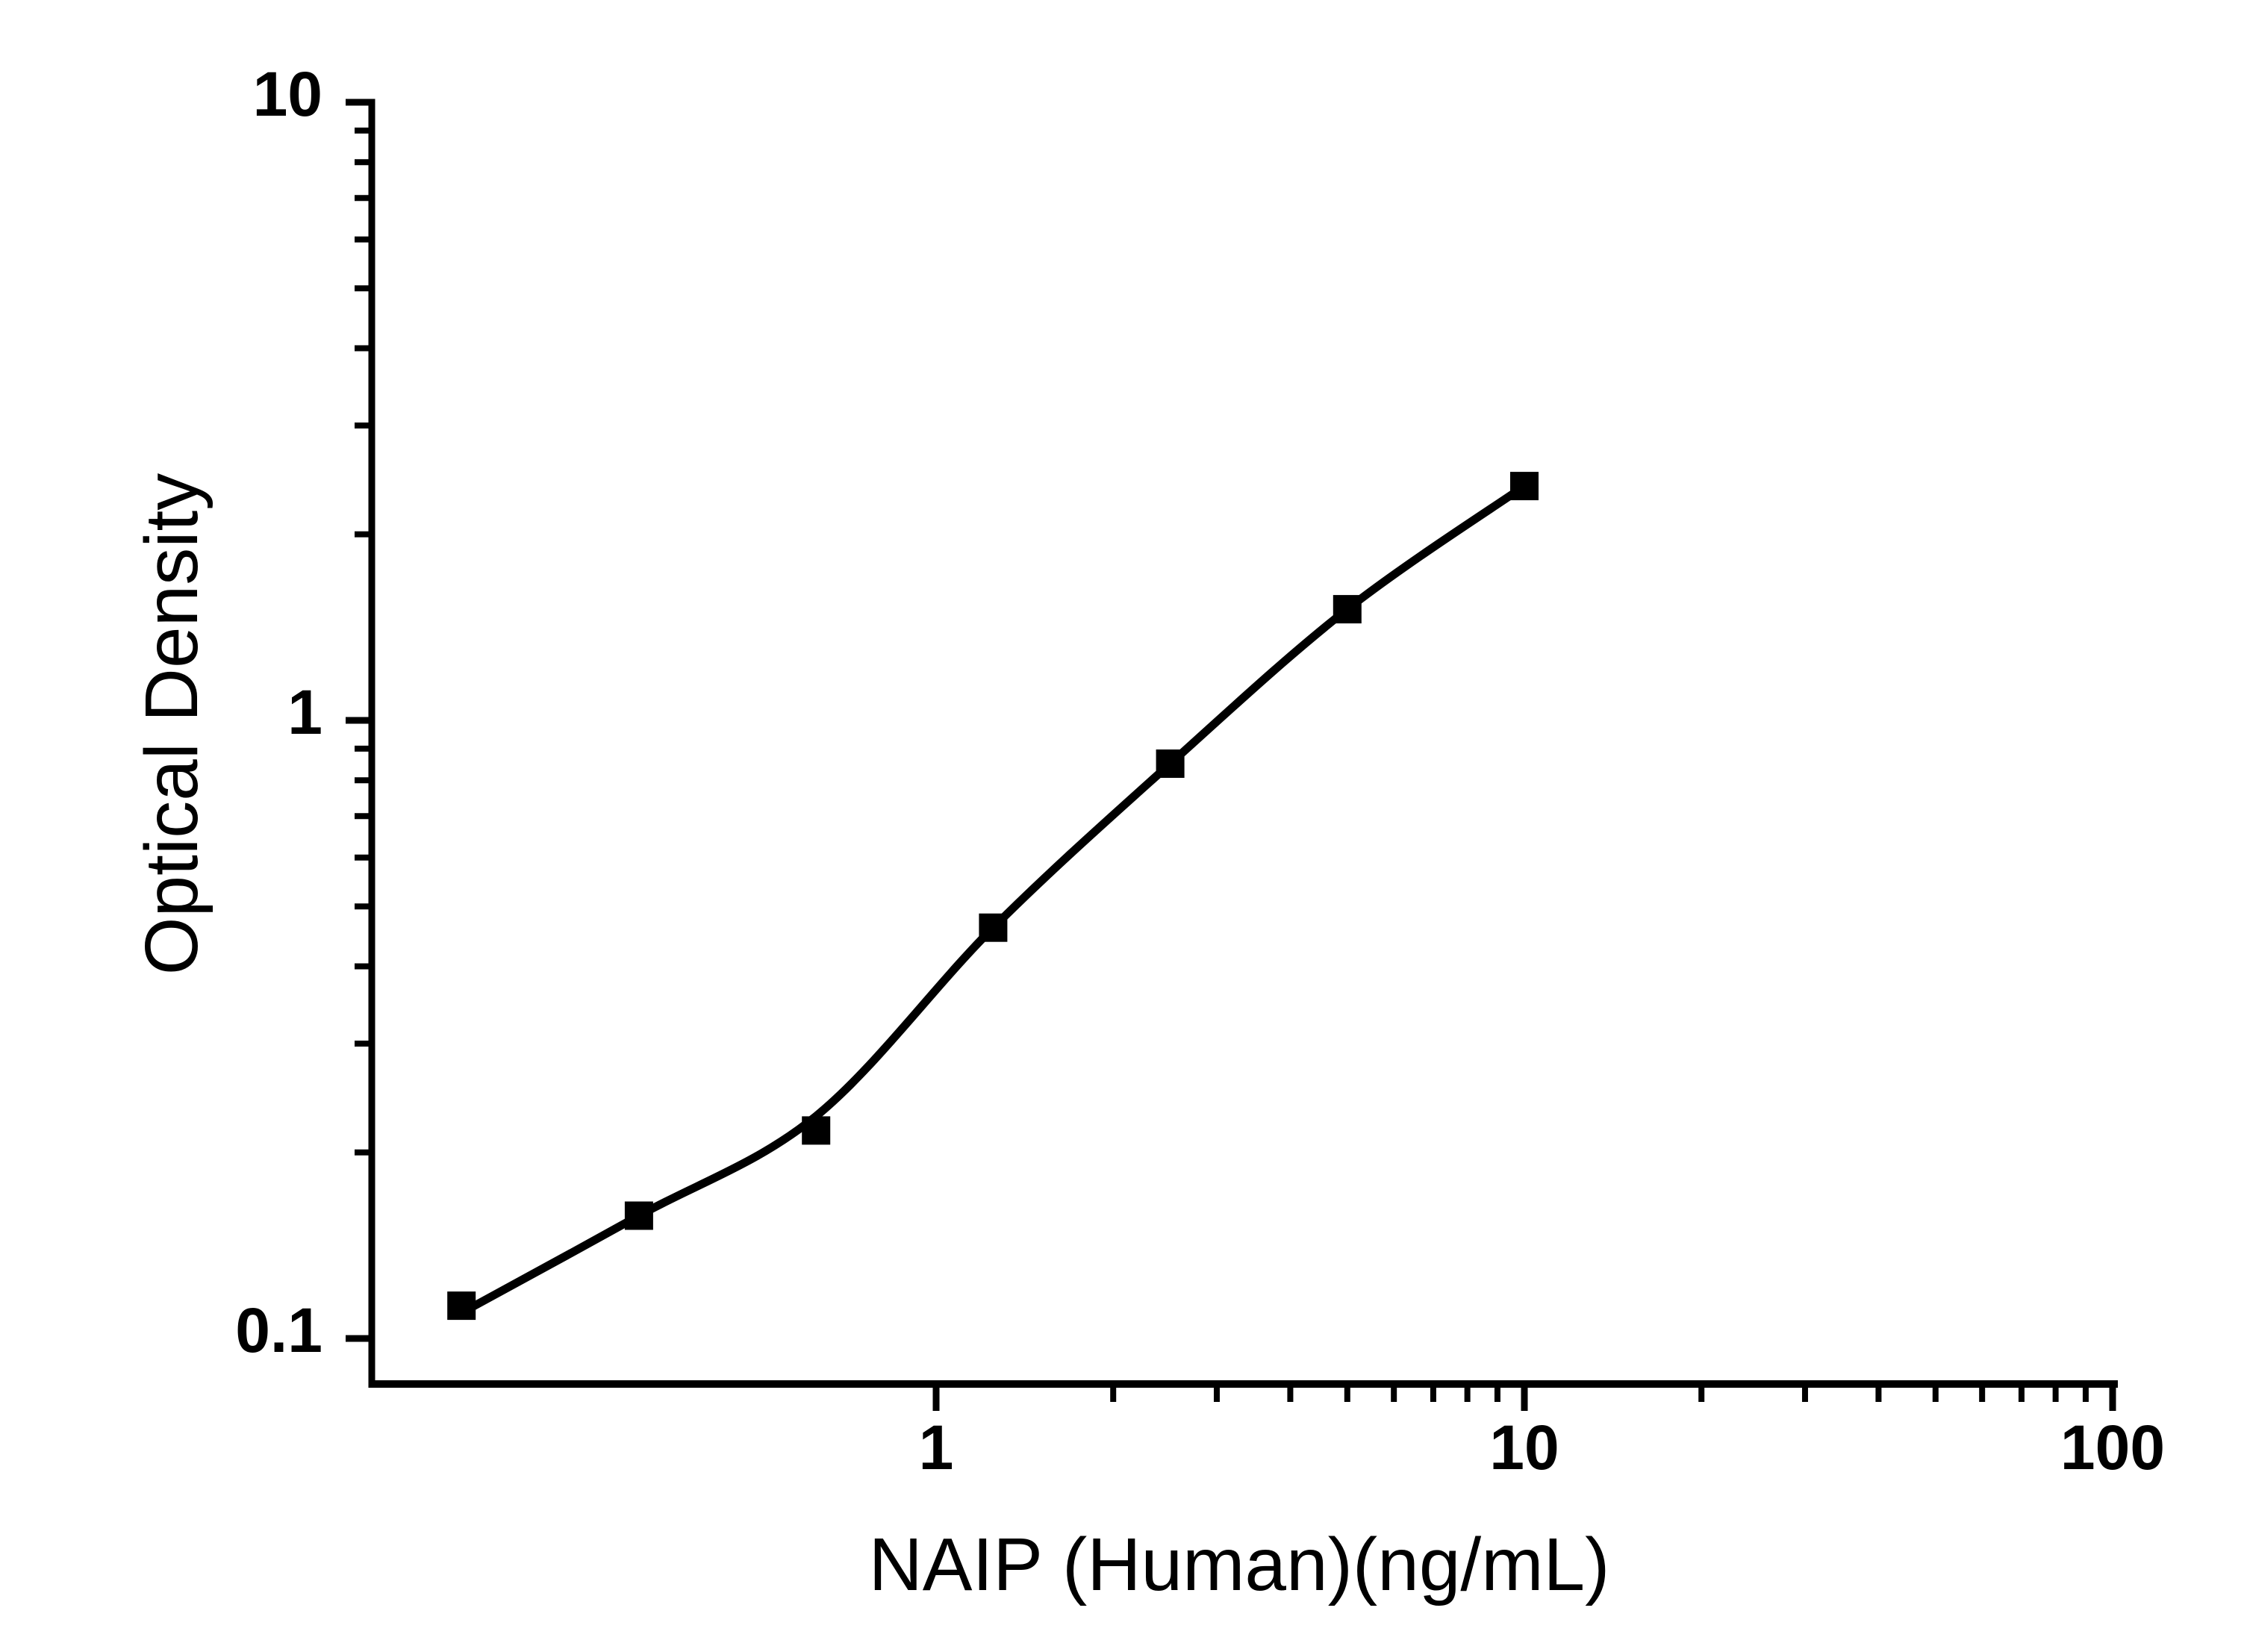 The height and width of the screenshot is (1652, 2244). What do you see at coordinates (287, 94) in the screenshot?
I see `y-tick-label: 10` at bounding box center [287, 94].